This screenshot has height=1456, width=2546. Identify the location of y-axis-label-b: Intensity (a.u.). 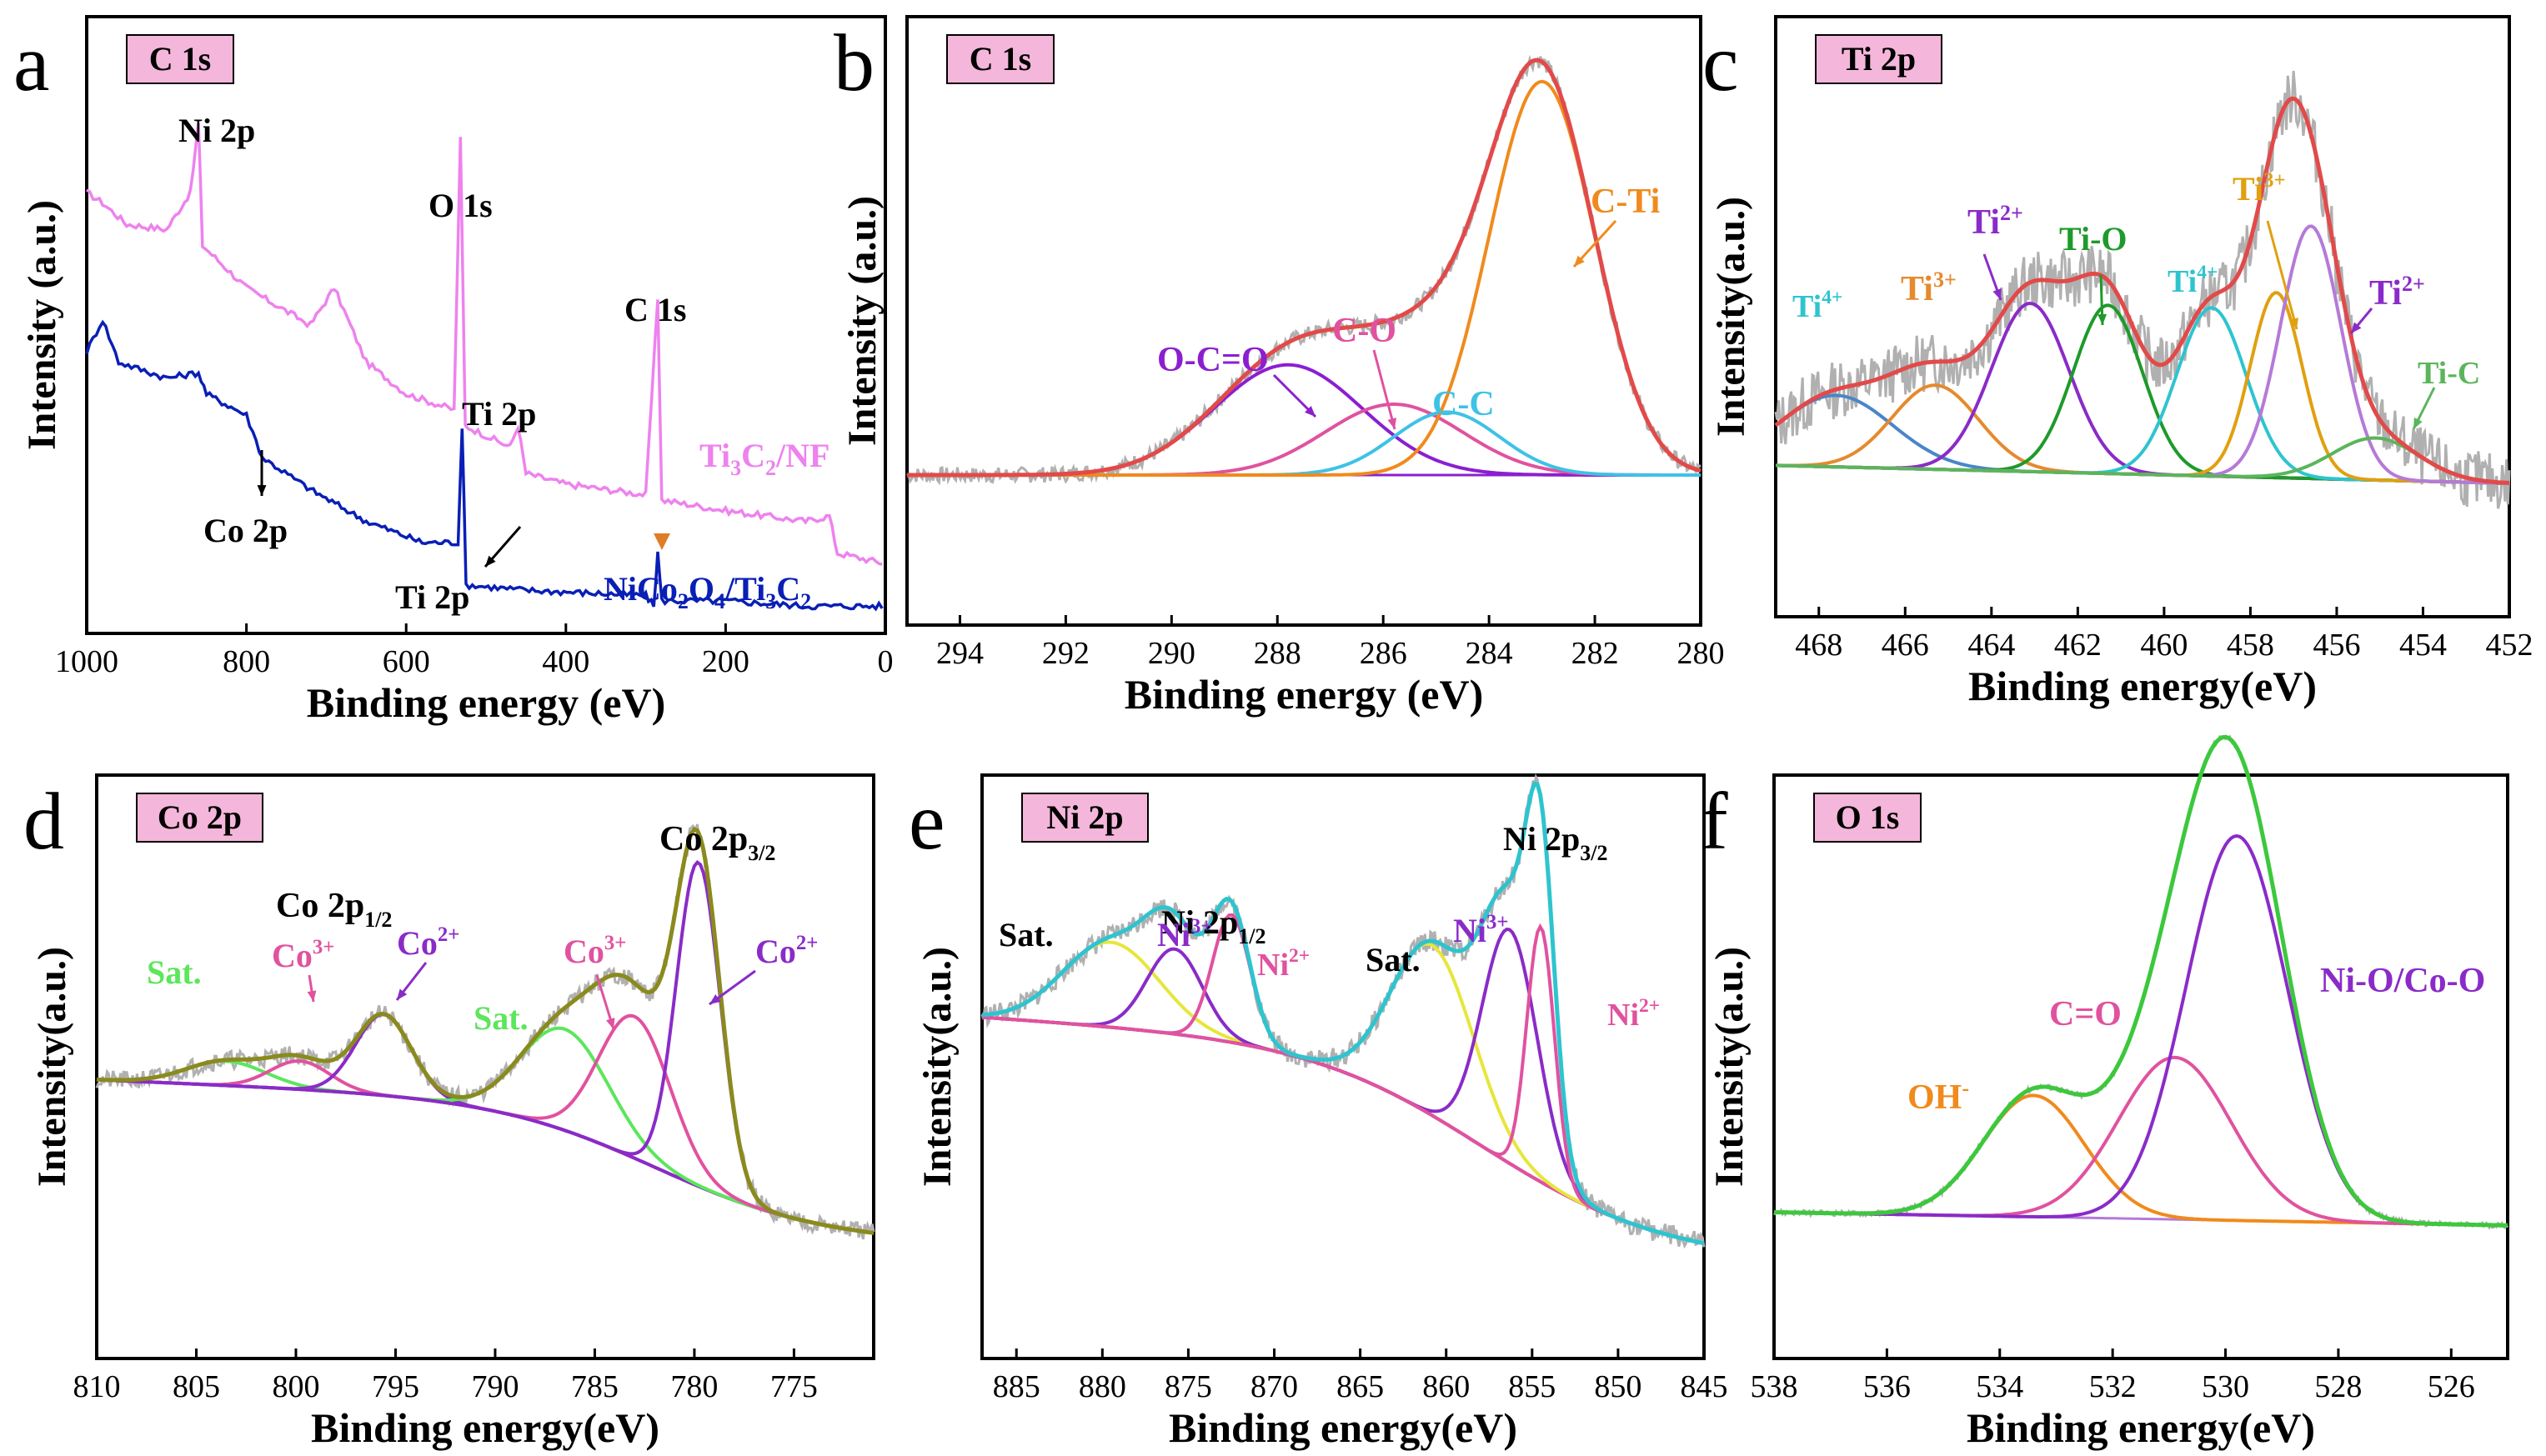
(863, 321).